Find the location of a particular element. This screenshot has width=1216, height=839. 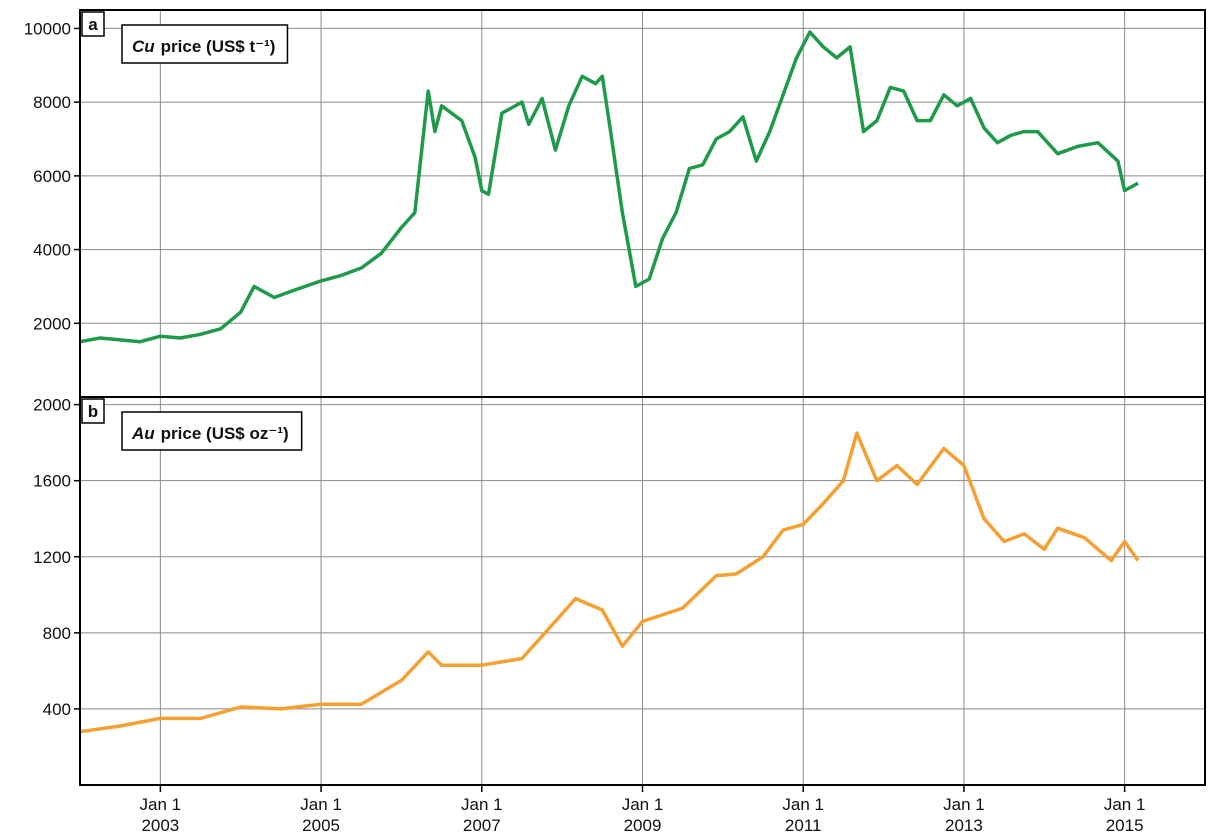

y-tick-label: 6000 is located at coordinates (52, 176).